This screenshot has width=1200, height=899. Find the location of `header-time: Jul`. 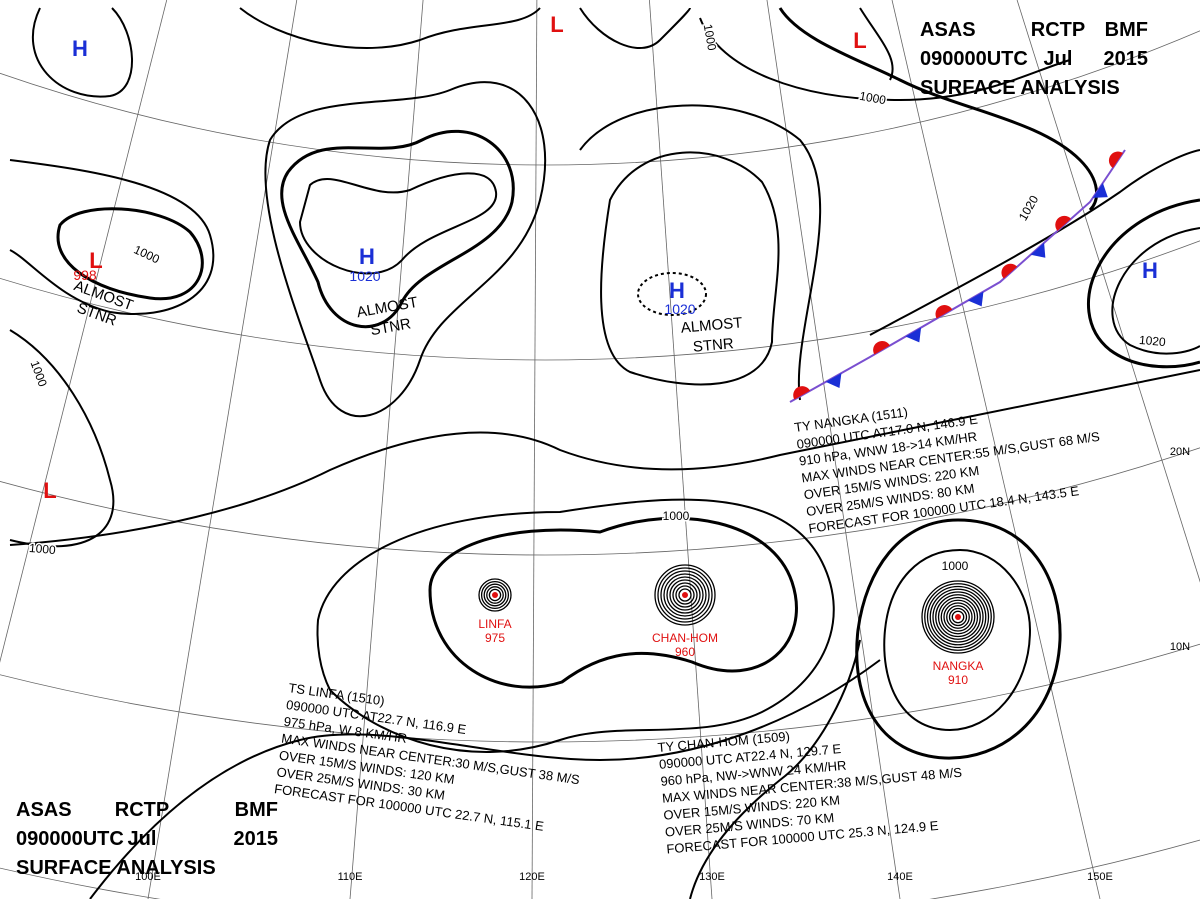

header-time: Jul is located at coordinates (1058, 59).